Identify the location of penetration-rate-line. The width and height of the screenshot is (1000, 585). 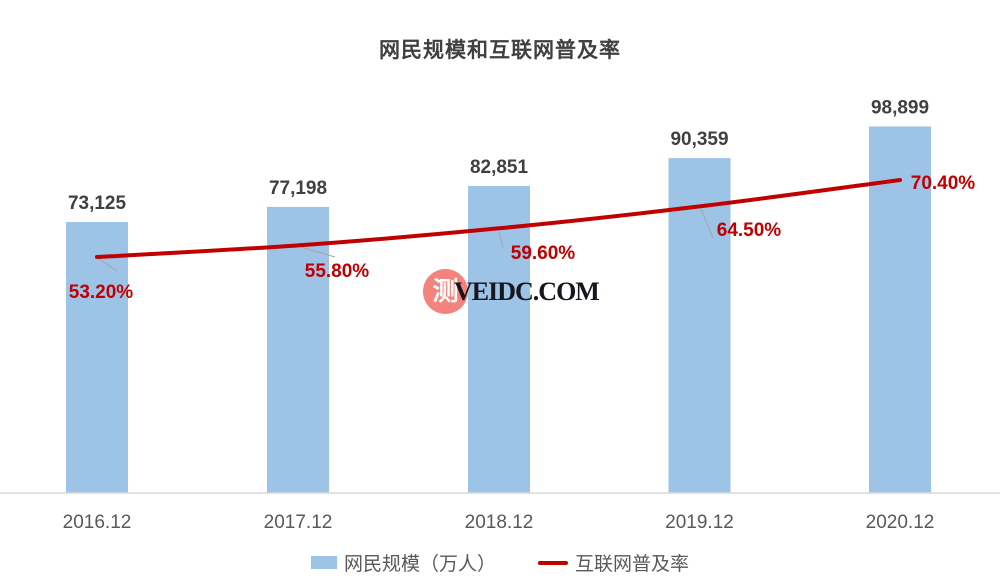
(498, 218).